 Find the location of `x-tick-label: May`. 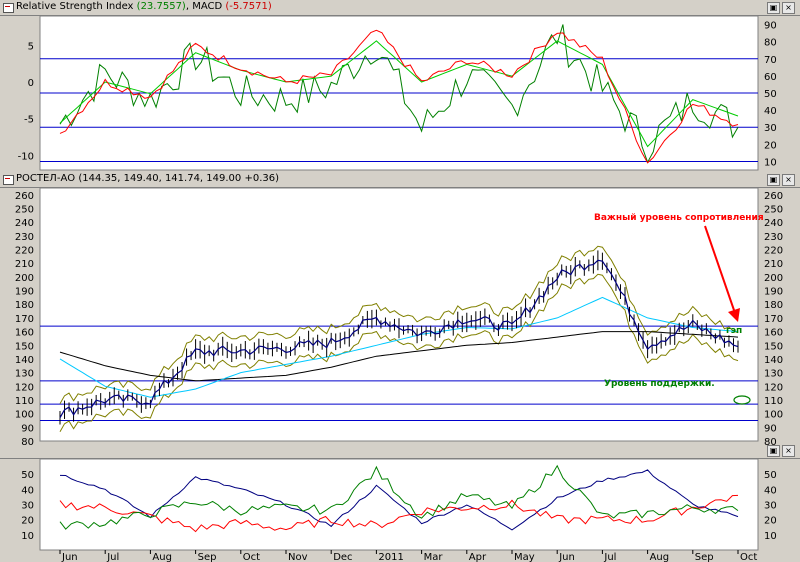

x-tick-label: May is located at coordinates (524, 557).